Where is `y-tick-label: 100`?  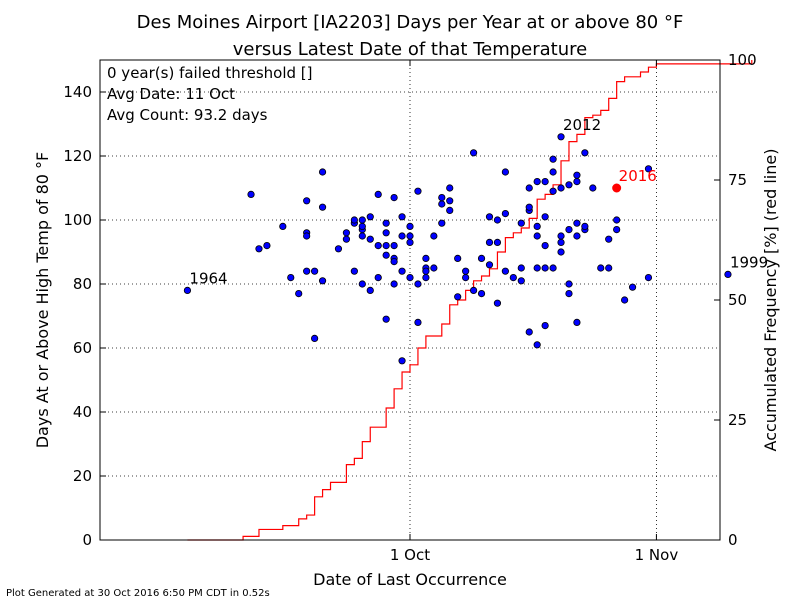 y-tick-label: 100 is located at coordinates (77, 220).